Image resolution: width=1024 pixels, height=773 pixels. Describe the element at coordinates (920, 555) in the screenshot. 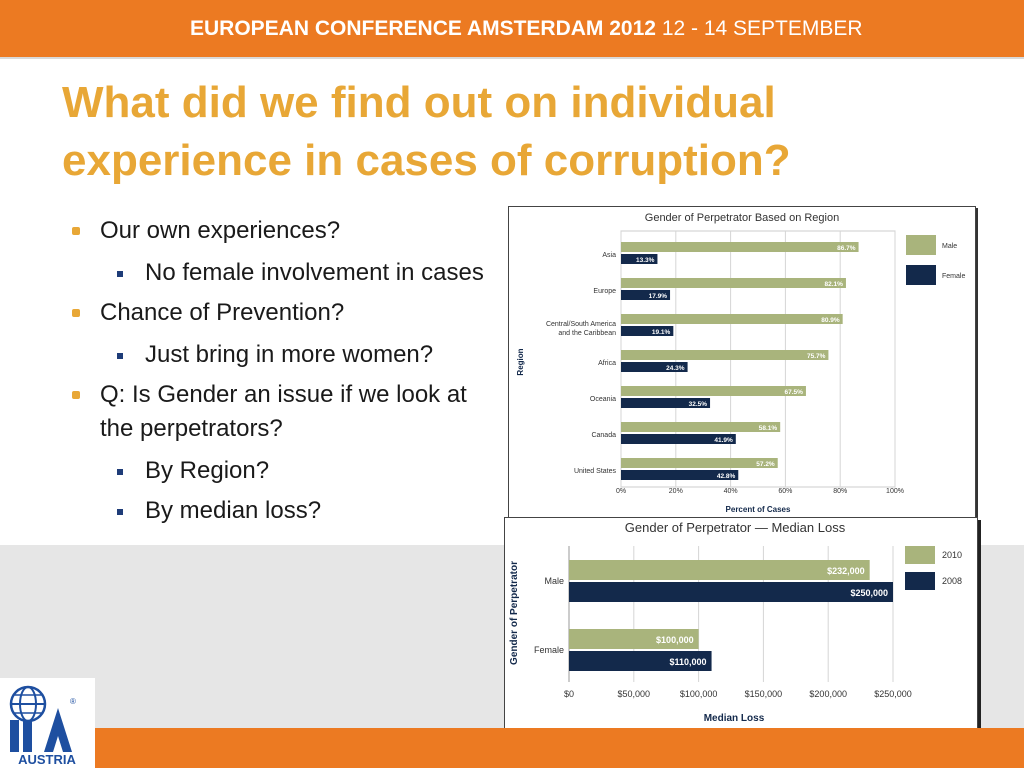

I see `legend-swatch-2010` at that location.